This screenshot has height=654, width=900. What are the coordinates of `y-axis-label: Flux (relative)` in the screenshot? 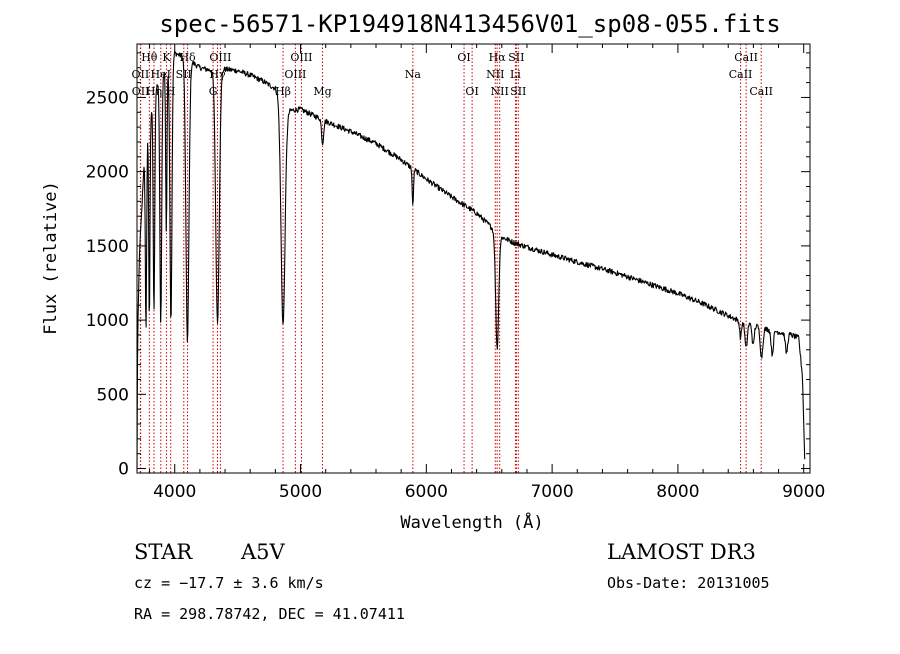 It's located at (51, 258).